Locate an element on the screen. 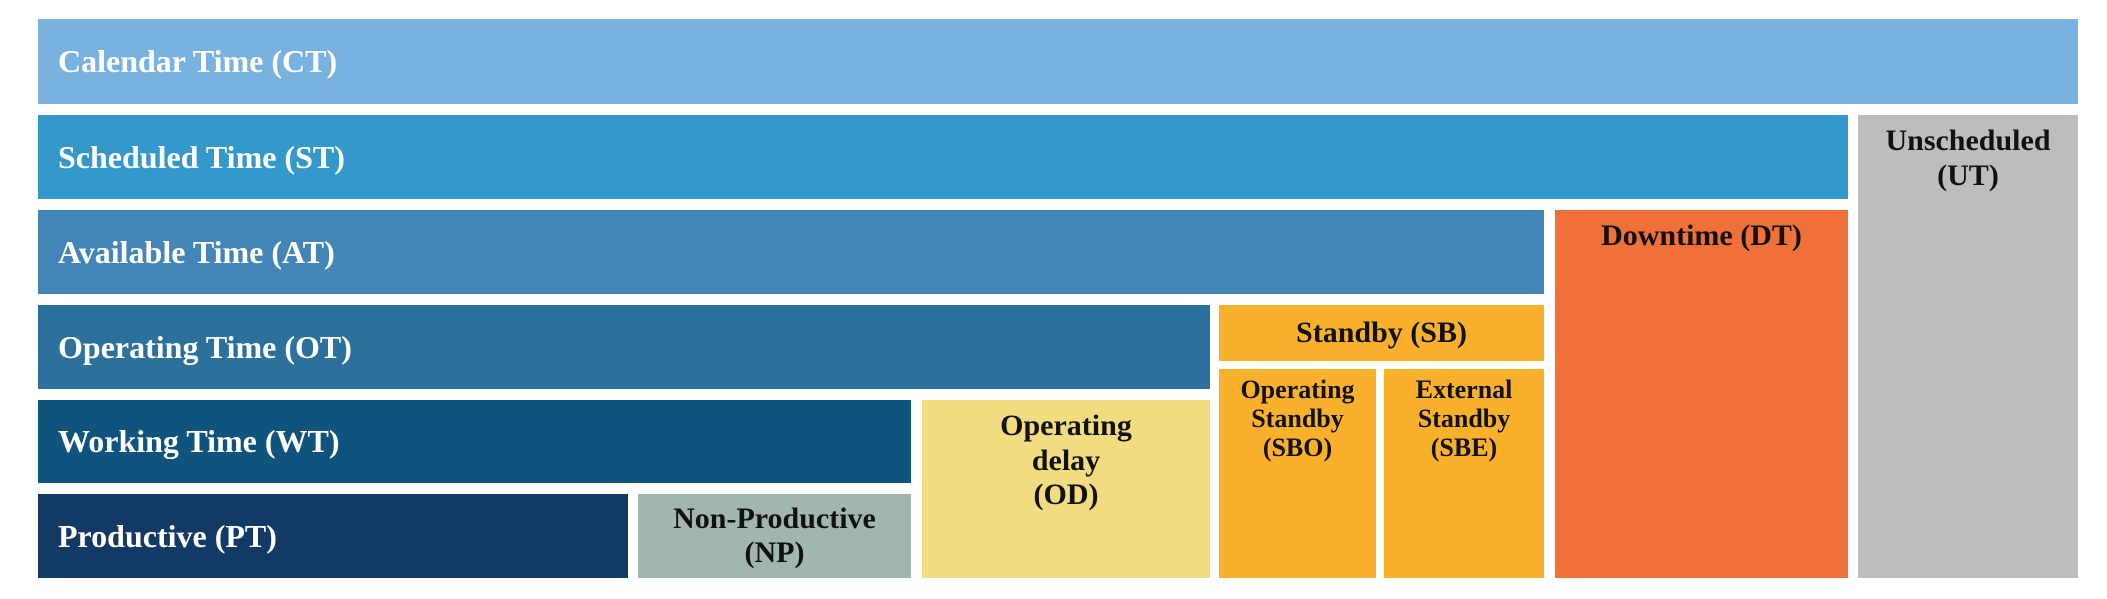  block-productive: Productive (PT) is located at coordinates (333, 536).